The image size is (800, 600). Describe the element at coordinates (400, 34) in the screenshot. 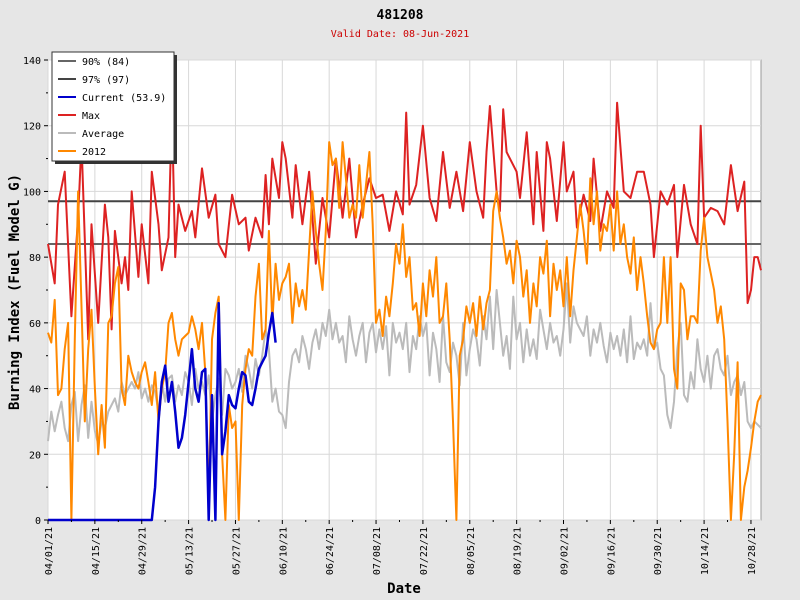

I see `chart-subtitle: Valid Date: 08-Jun-2021` at that location.